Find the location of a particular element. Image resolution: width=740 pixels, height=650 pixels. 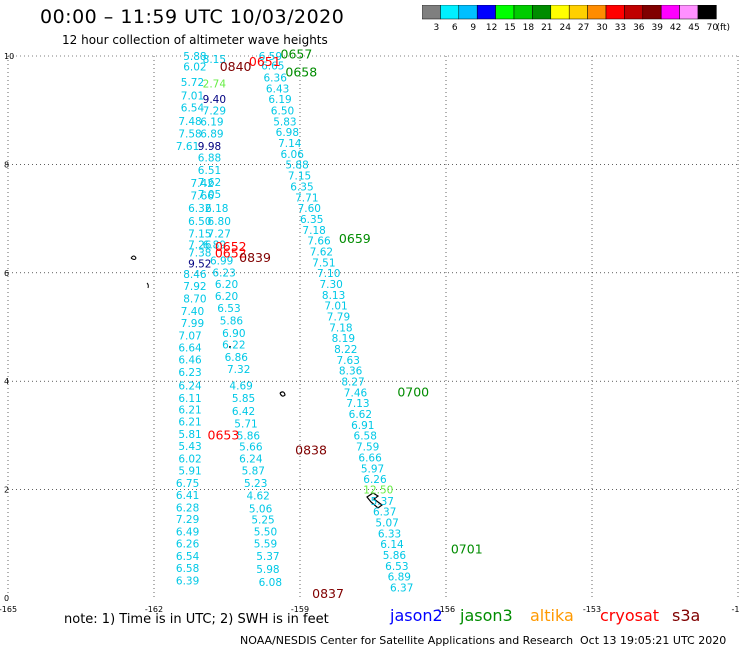

y-tick-label: 2 is located at coordinates (6, 490).